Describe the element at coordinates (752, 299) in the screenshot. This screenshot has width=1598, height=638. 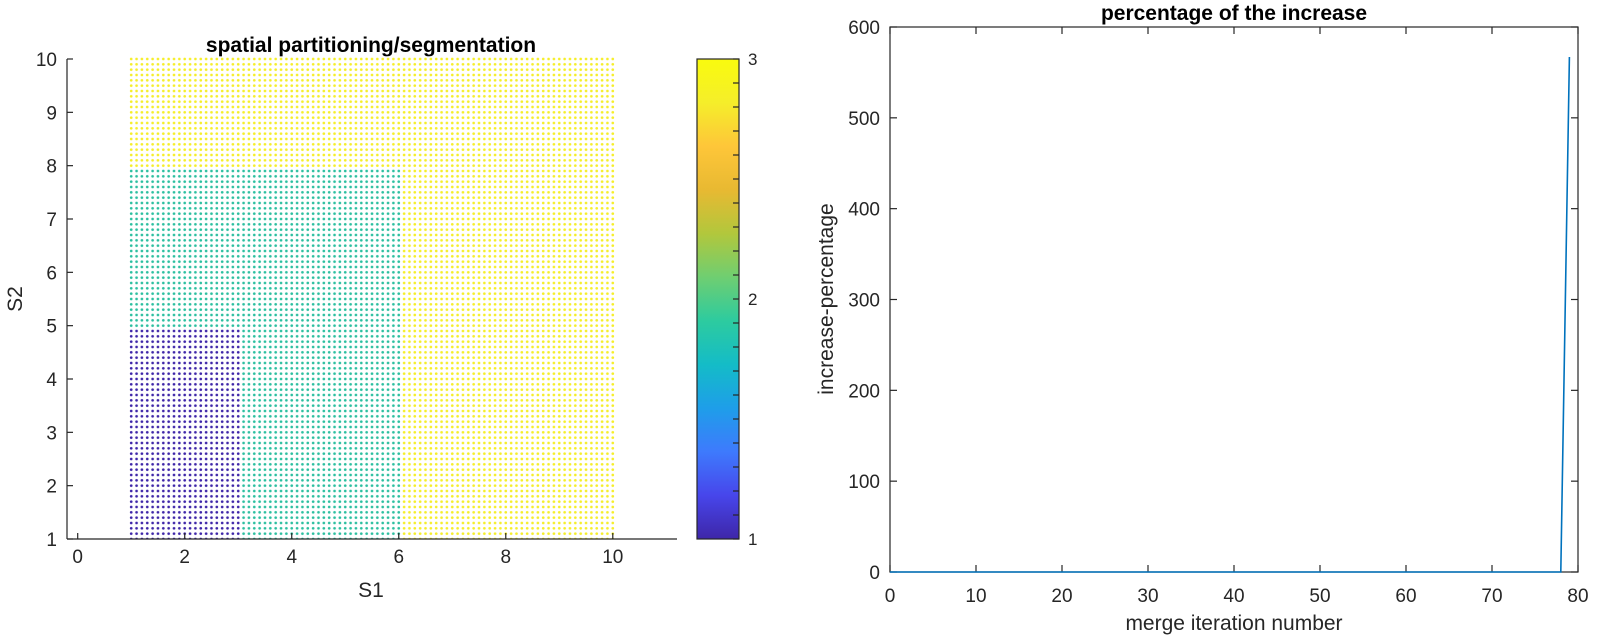
I see `colorbar-tick-label: 2` at that location.